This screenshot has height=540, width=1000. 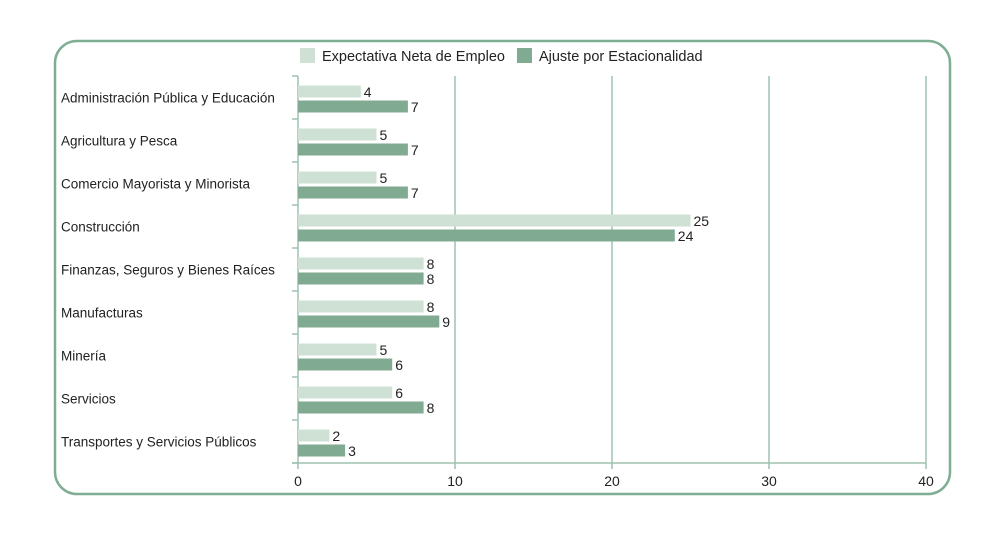 What do you see at coordinates (621, 57) in the screenshot?
I see `legend-label: Ajuste por Estacionalidad` at bounding box center [621, 57].